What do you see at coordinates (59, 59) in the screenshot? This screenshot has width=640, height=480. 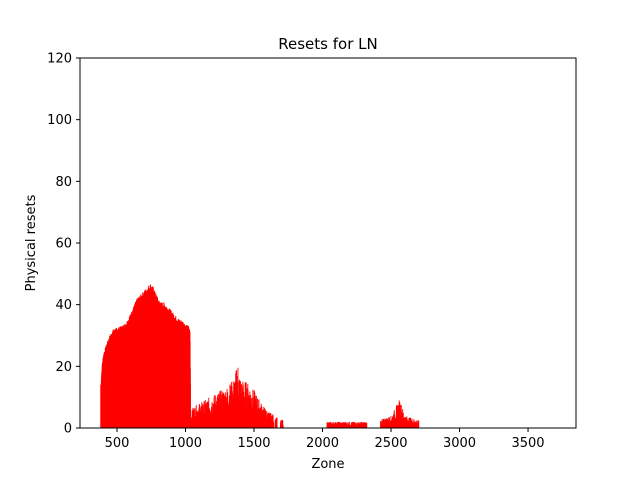 I see `y-tick-label: 120` at bounding box center [59, 59].